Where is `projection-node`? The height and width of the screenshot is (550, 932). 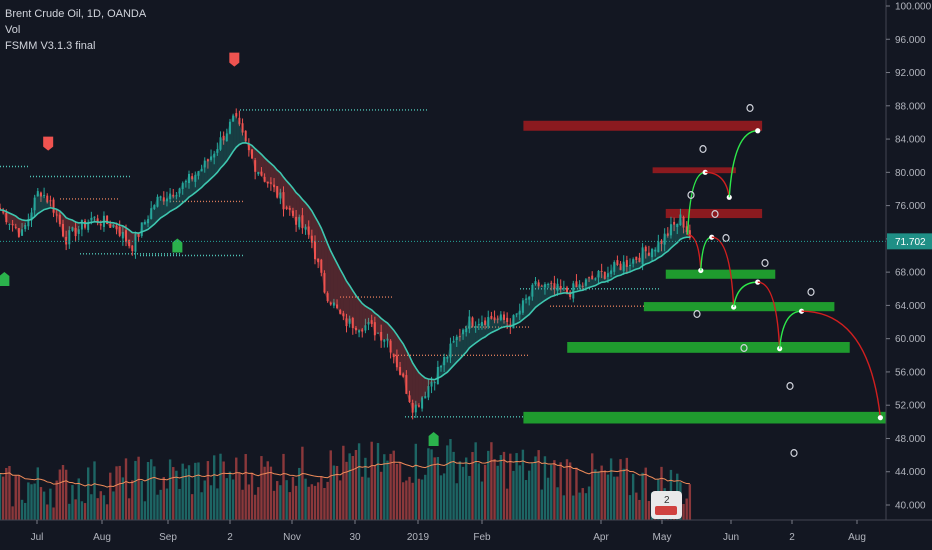
projection-node is located at coordinates (758, 131).